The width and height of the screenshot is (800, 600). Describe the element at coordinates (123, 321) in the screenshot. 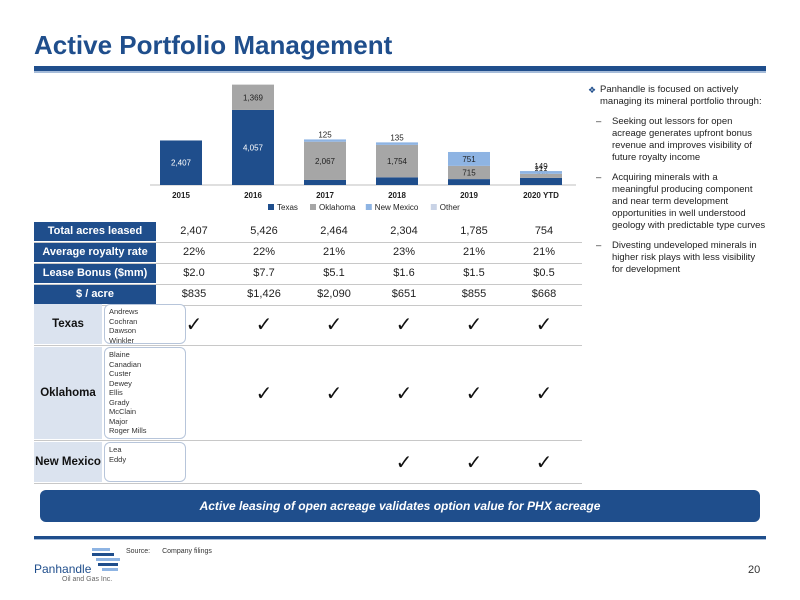

I see `county-name: Cochran` at that location.